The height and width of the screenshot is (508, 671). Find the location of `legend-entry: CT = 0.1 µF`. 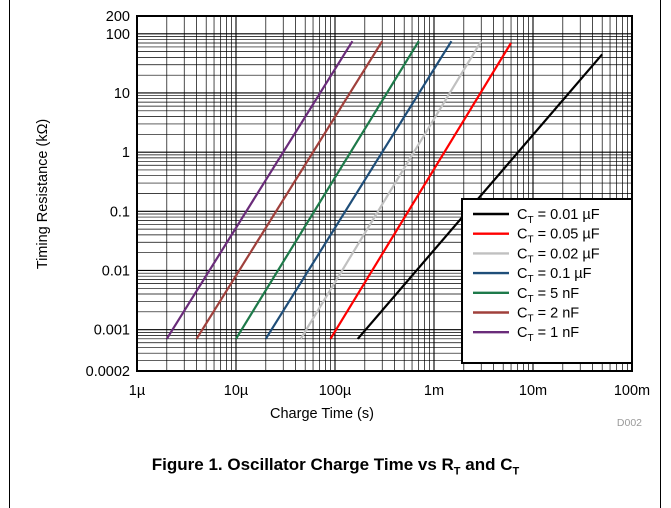

legend-entry: CT = 0.1 µF is located at coordinates (554, 275).